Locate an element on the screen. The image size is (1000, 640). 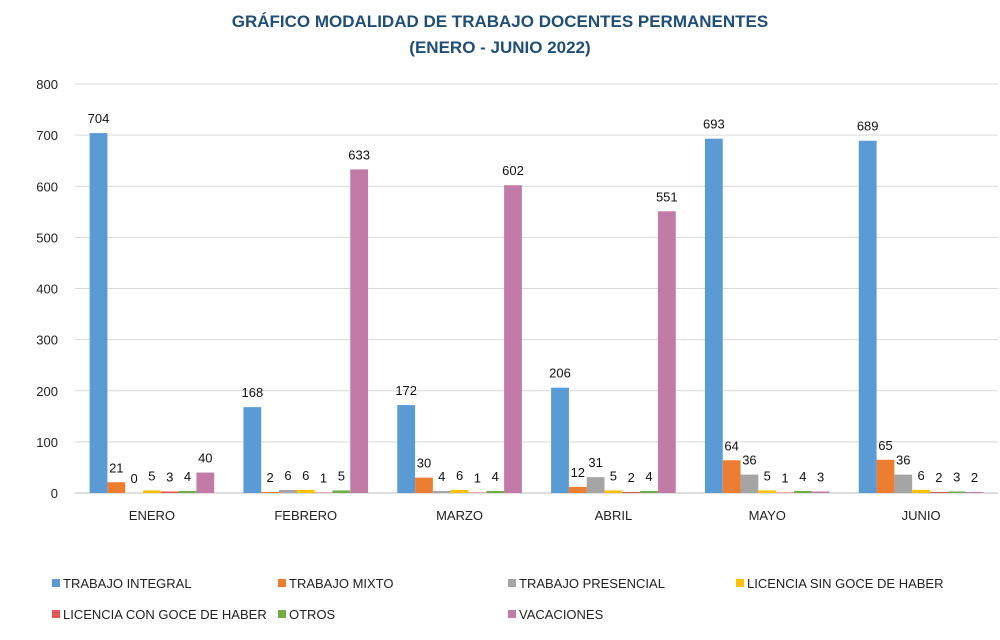
x-category-label: MAYO is located at coordinates (767, 515).